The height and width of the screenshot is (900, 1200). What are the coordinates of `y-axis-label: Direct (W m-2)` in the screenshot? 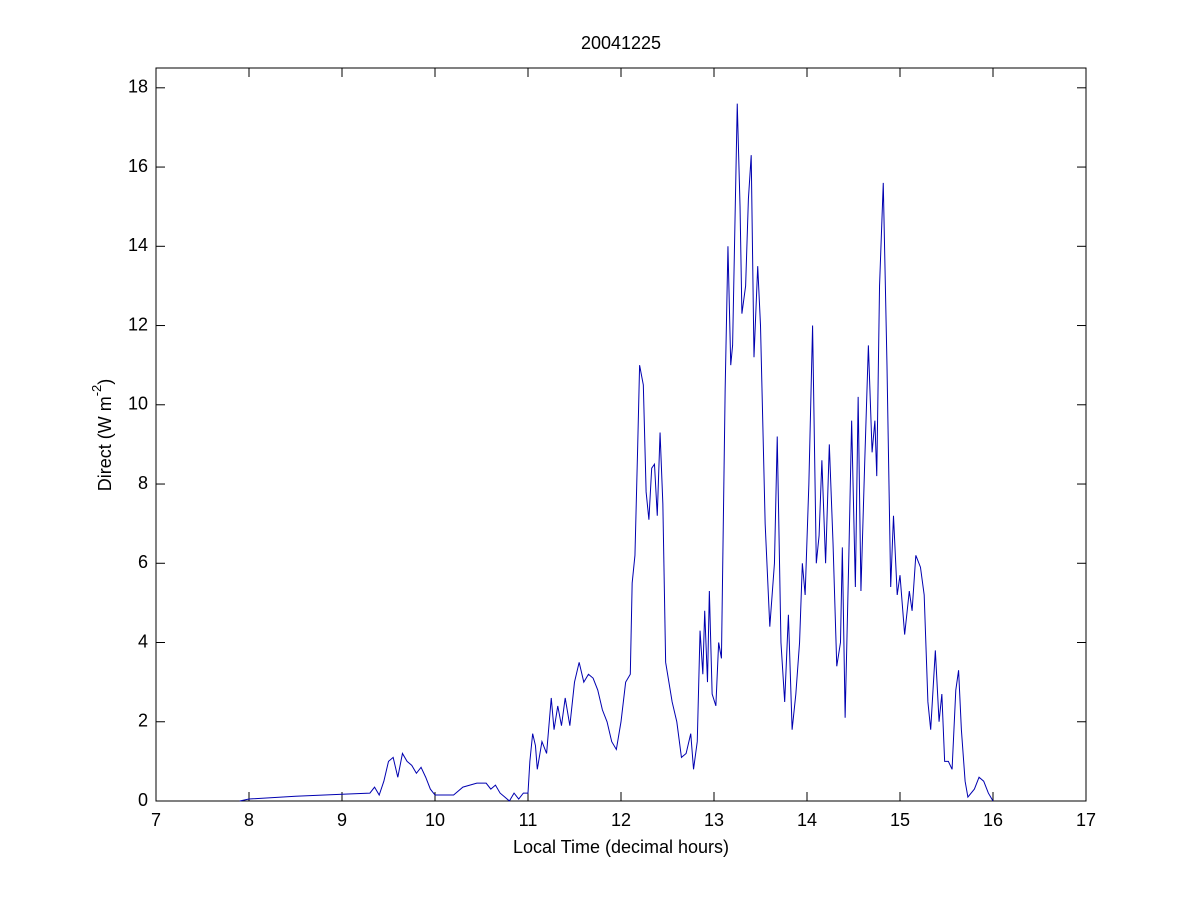 It's located at (101, 435).